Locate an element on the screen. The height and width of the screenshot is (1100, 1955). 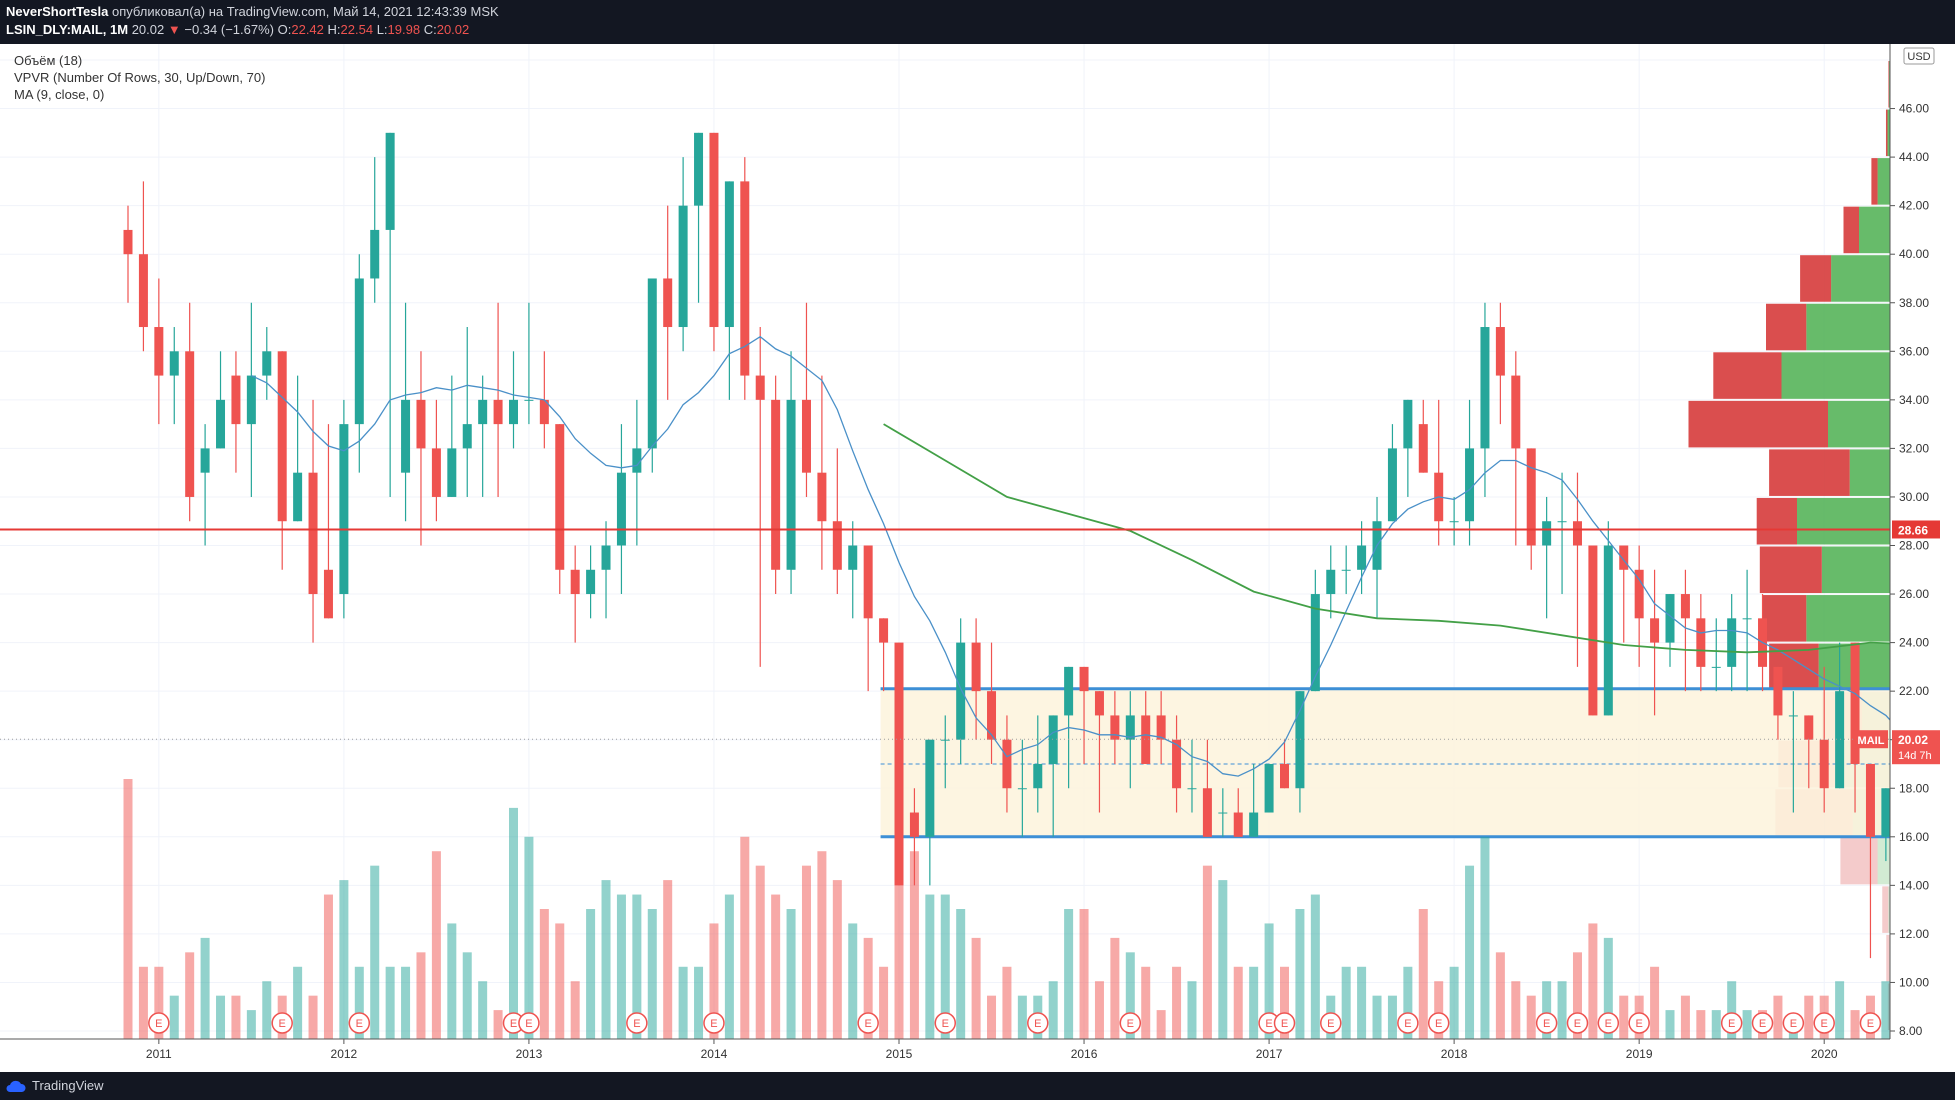
x-tick-label: 2020 is located at coordinates (1824, 1054).